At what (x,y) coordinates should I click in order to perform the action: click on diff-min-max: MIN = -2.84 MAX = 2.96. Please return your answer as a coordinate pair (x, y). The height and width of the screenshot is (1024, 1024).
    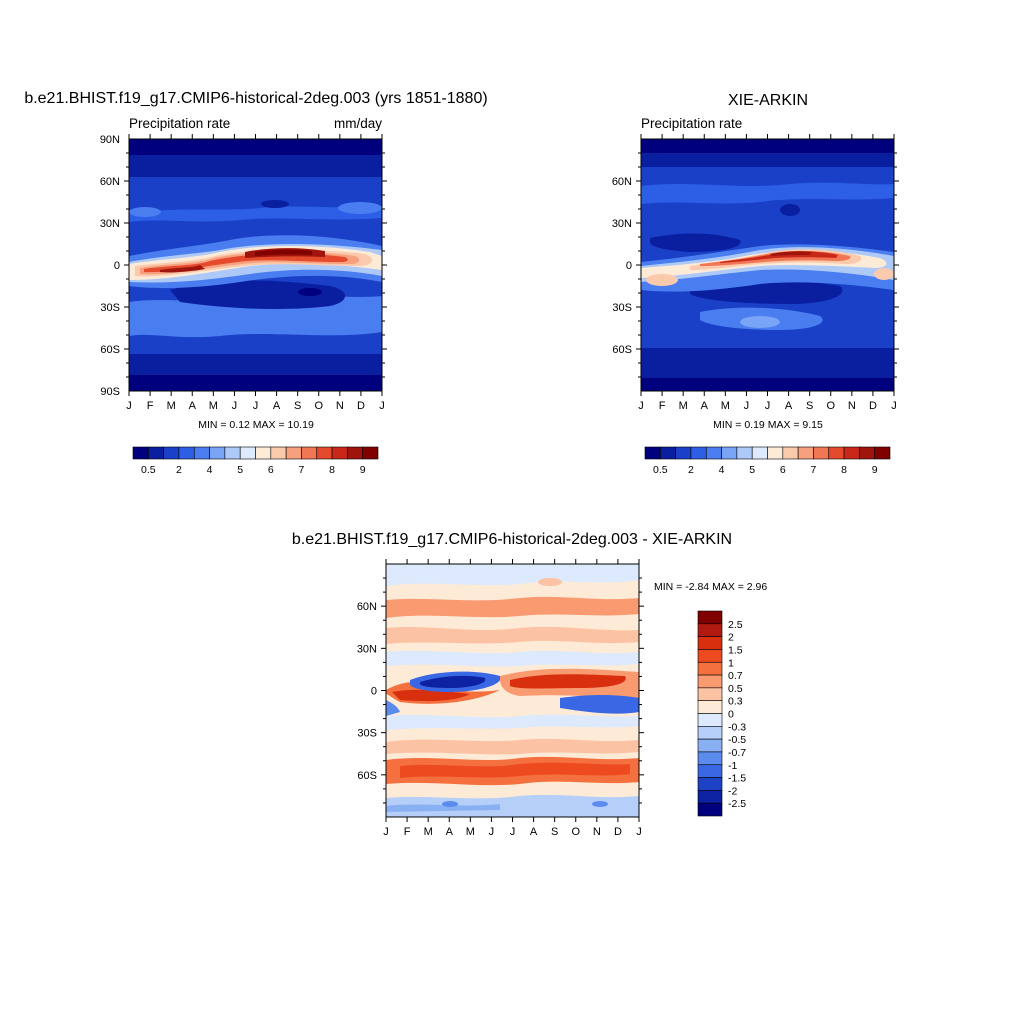
    Looking at the image, I should click on (710, 587).